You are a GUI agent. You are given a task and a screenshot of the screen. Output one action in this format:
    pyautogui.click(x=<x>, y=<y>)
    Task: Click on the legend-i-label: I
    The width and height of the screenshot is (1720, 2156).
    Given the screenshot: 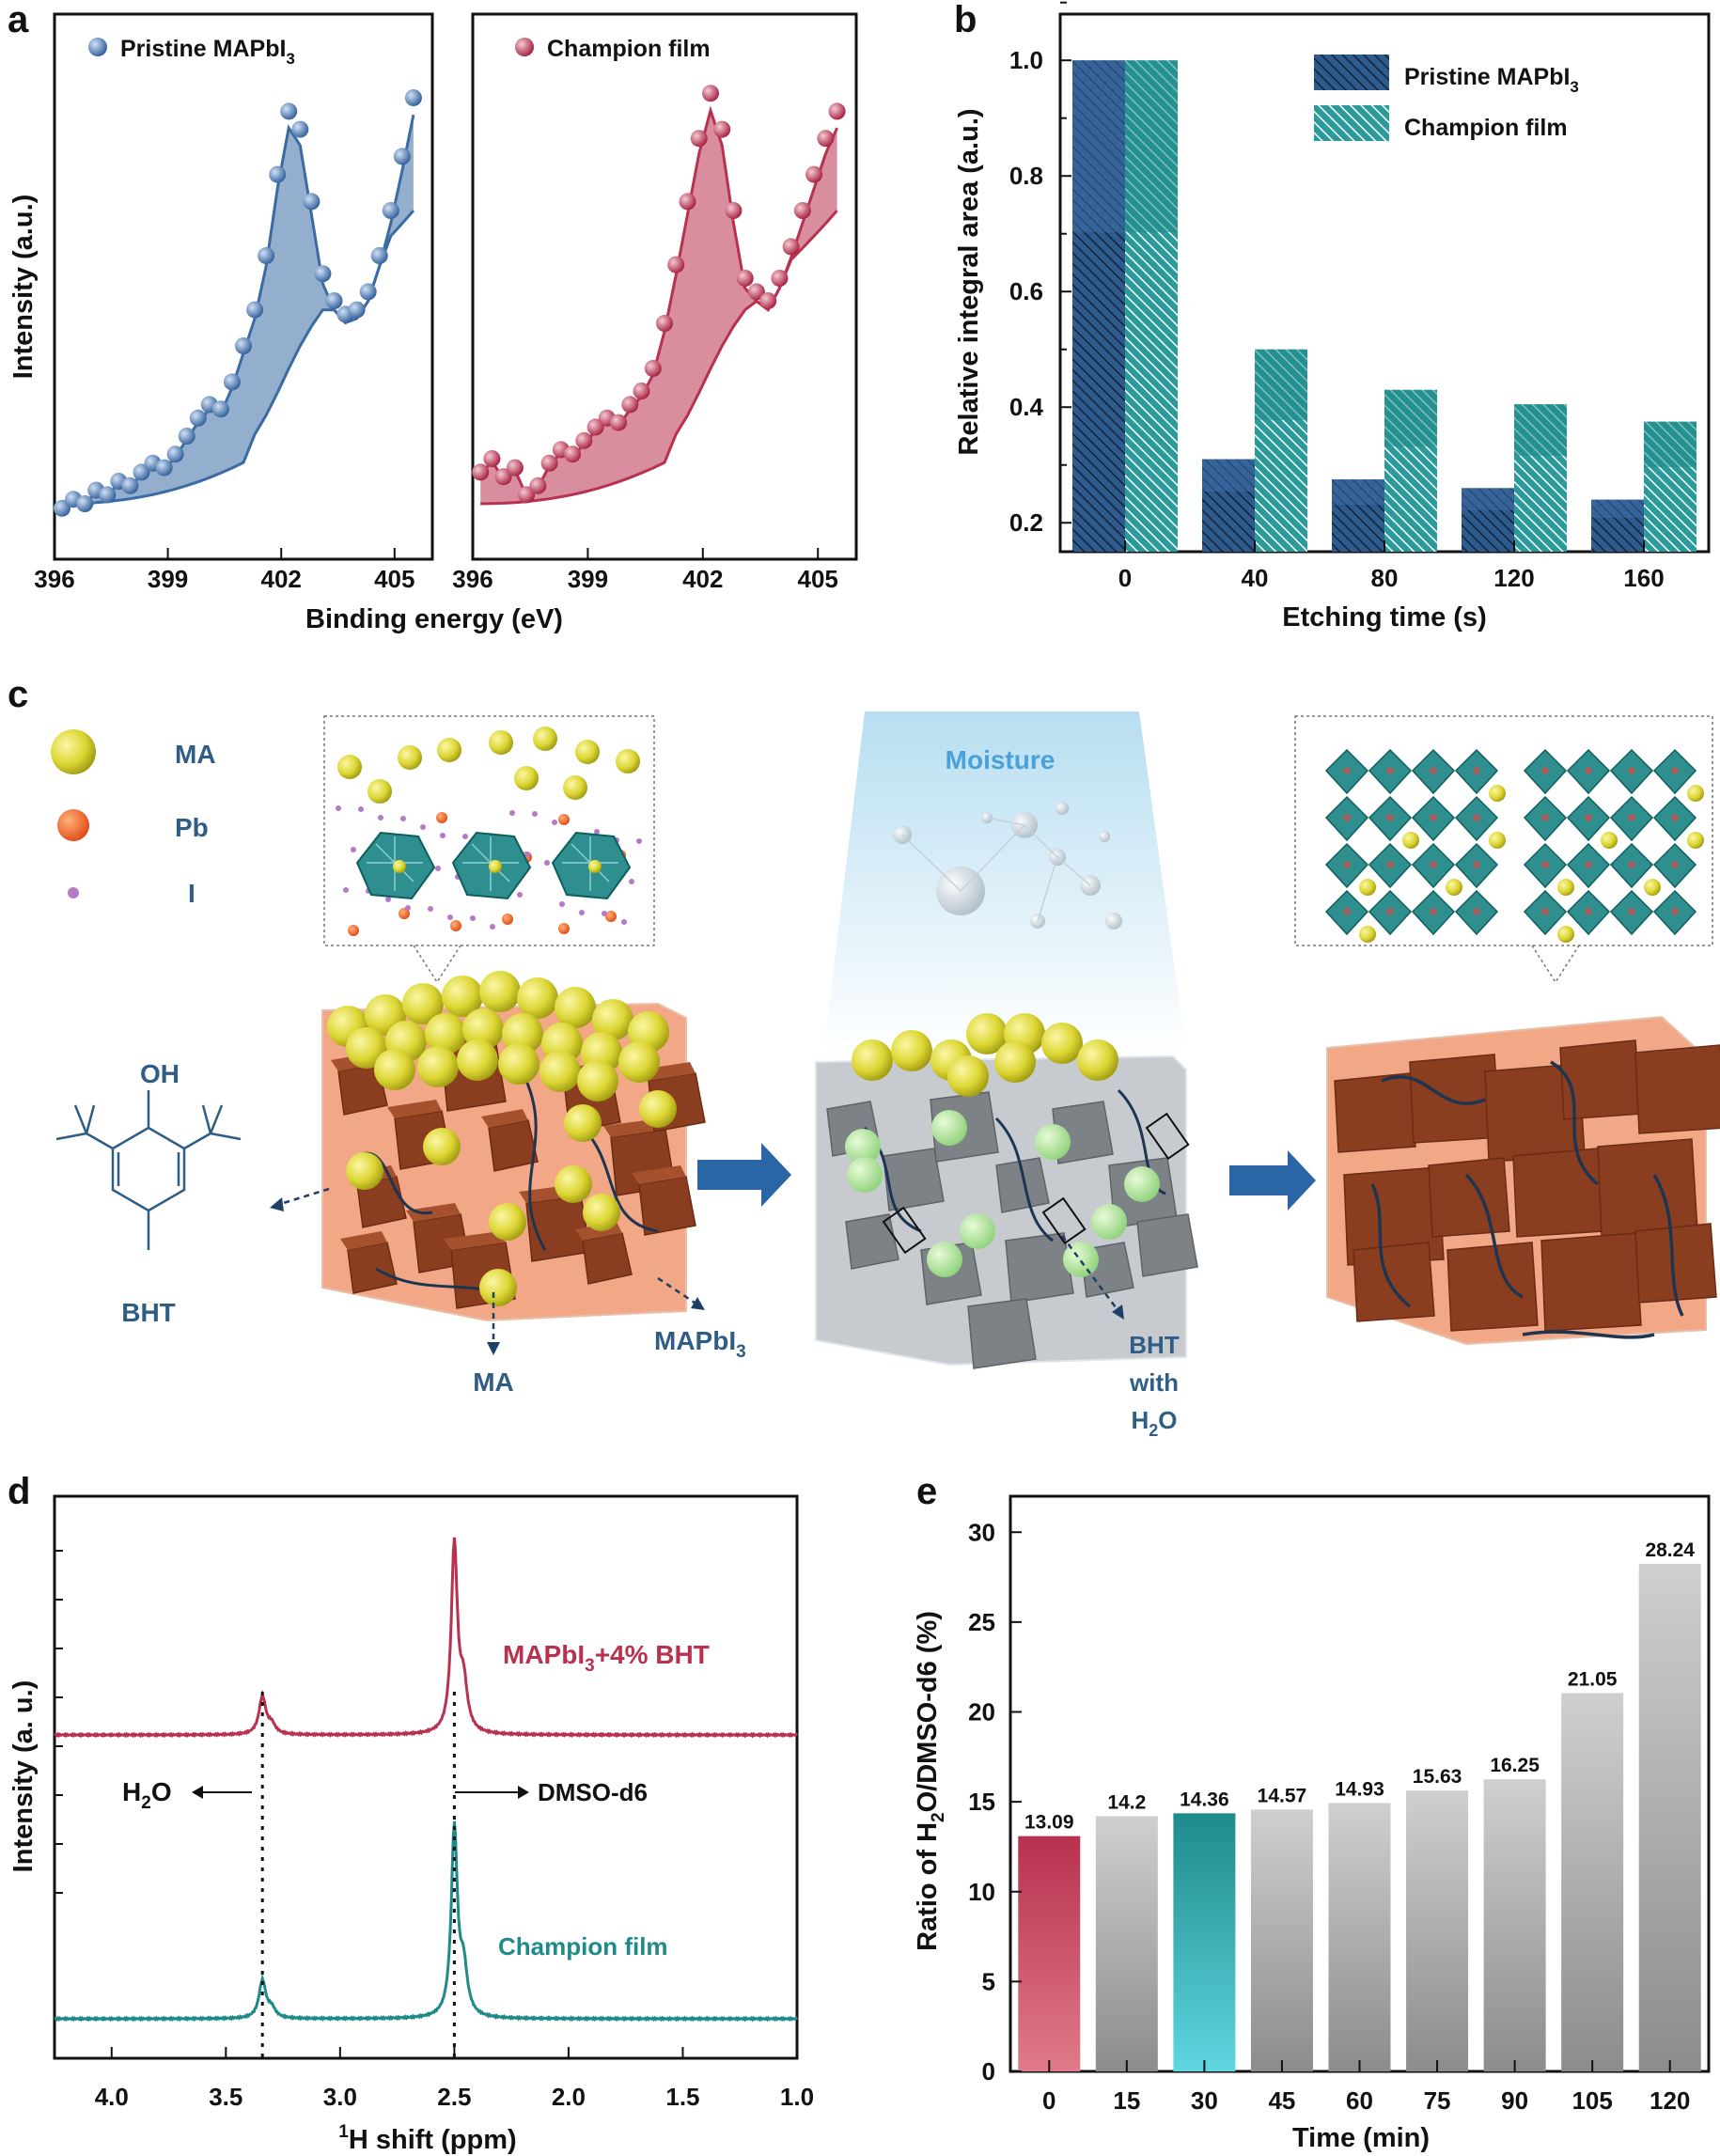 What is the action you would take?
    pyautogui.click(x=191, y=894)
    